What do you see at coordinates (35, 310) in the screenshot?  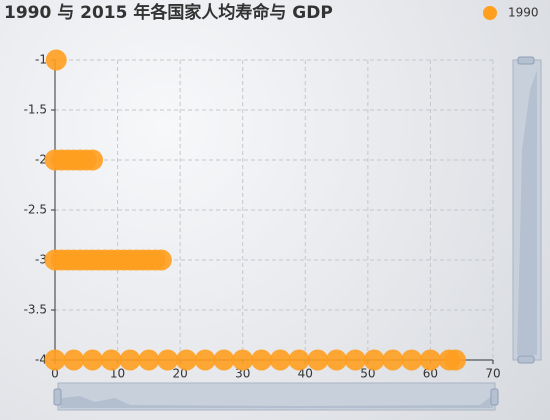 I see `y-tick-label: -3.5` at bounding box center [35, 310].